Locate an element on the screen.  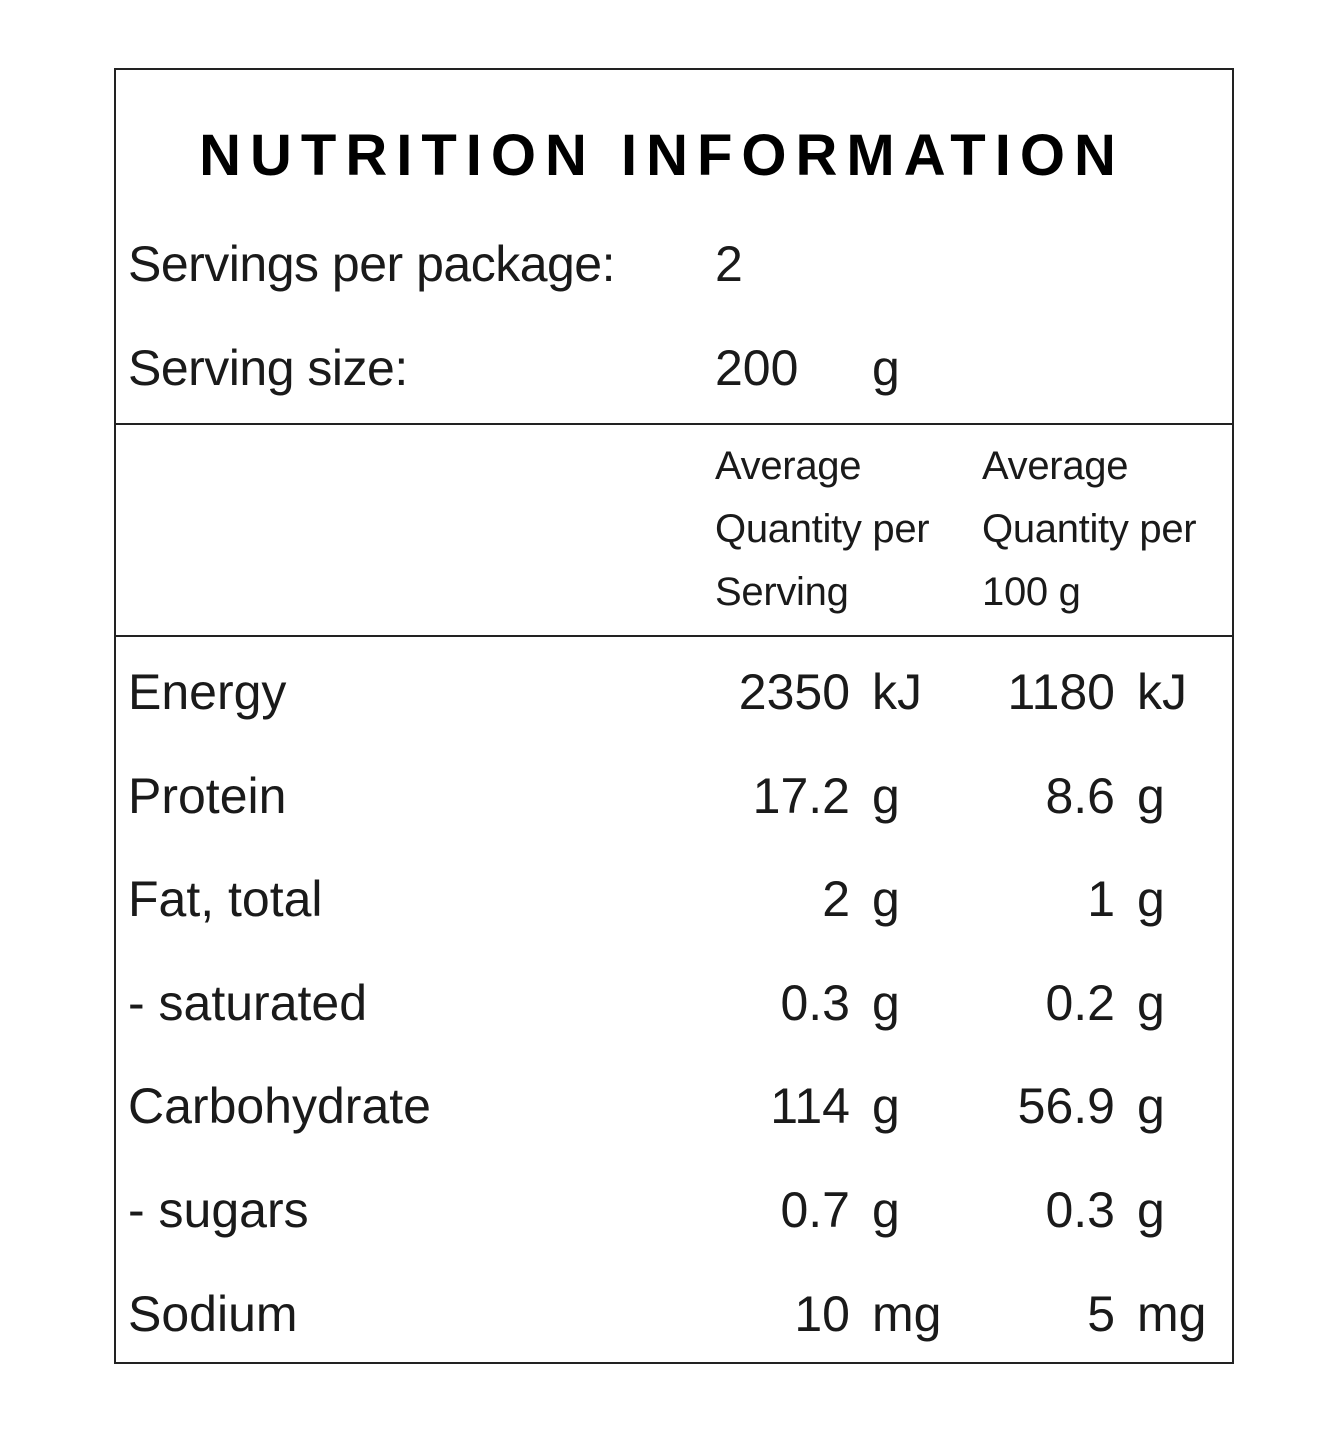
per-100g-value: 5 is located at coordinates (1101, 1314).